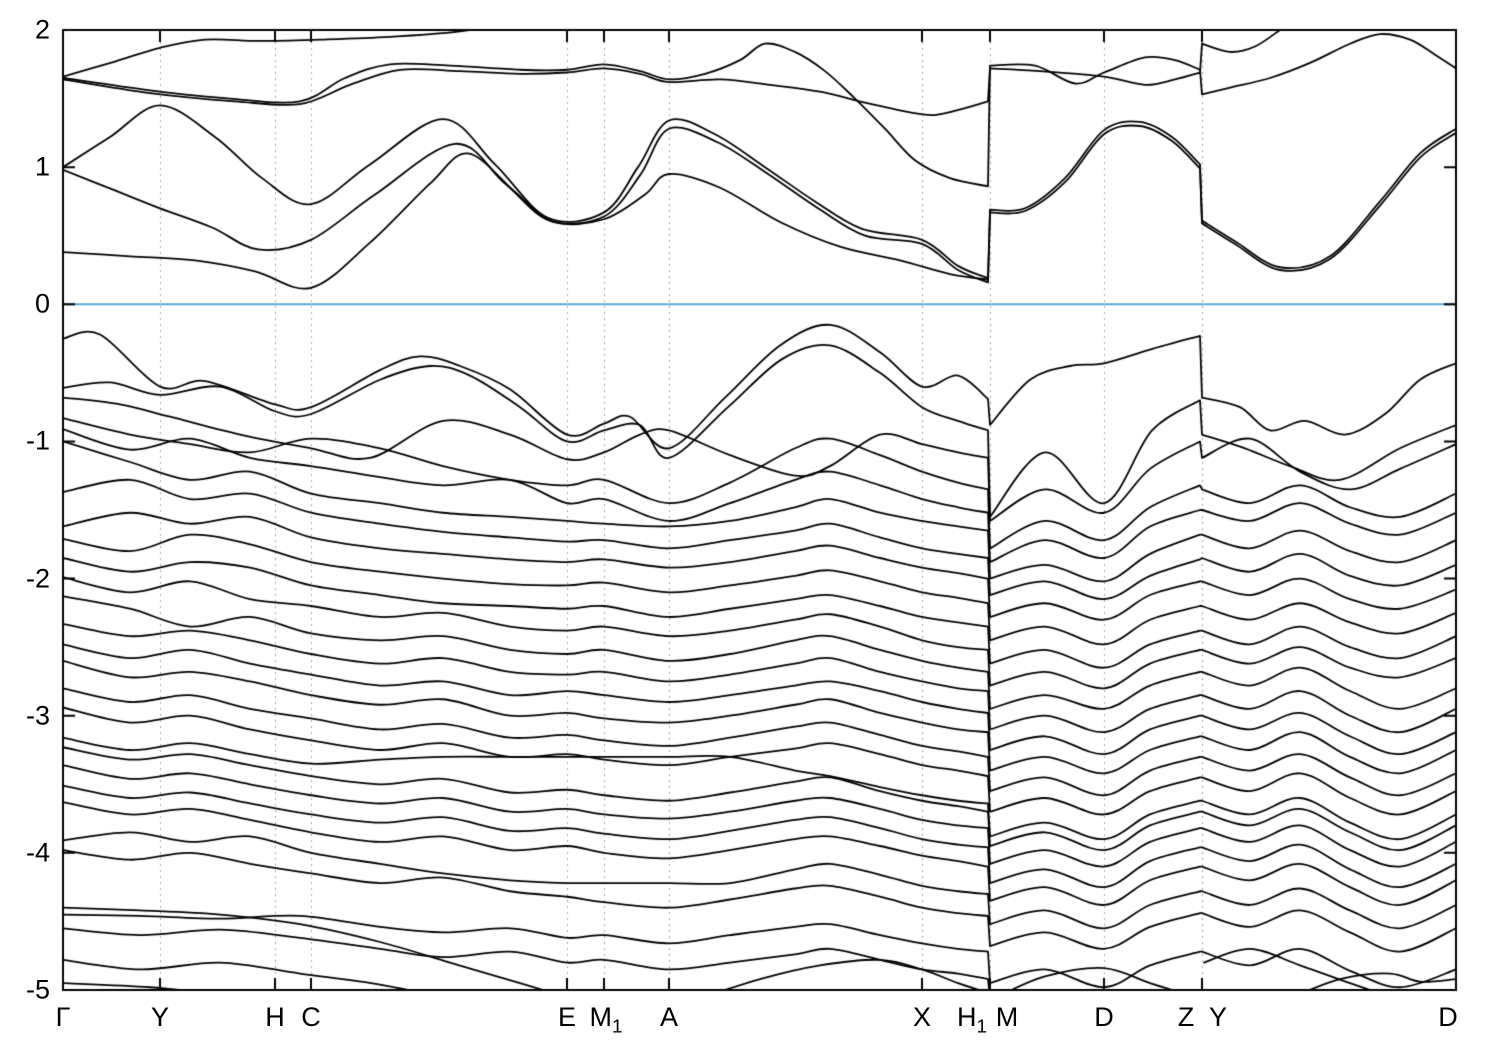  What do you see at coordinates (275, 1017) in the screenshot?
I see `kpoint-label: H` at bounding box center [275, 1017].